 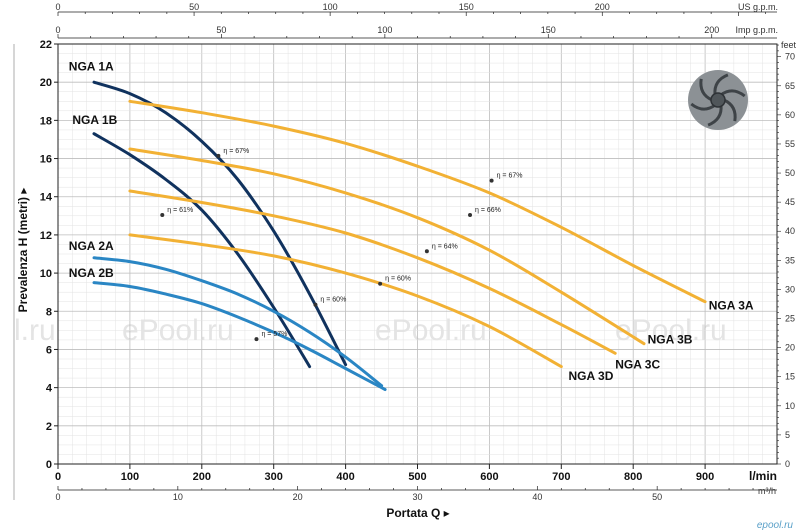 I want to click on y-tick-label: 18, so click(x=46, y=121).